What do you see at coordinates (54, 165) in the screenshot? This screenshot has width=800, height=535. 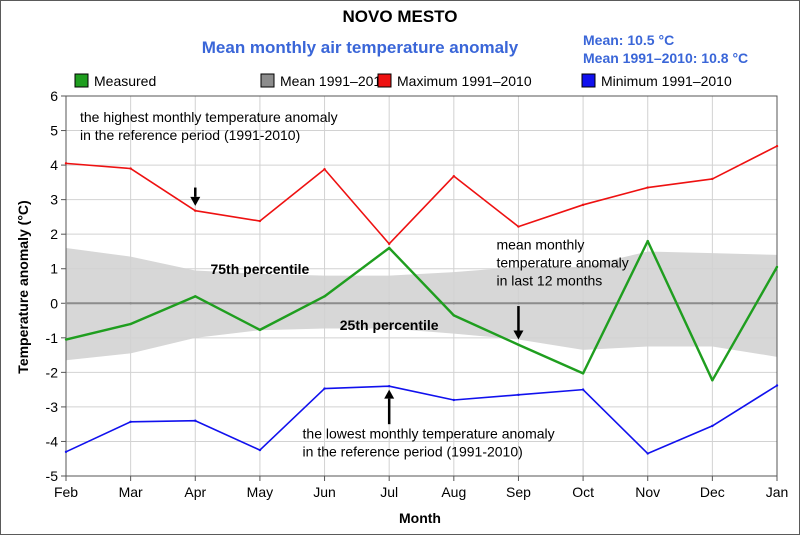 I see `y-tick-label: 4` at bounding box center [54, 165].